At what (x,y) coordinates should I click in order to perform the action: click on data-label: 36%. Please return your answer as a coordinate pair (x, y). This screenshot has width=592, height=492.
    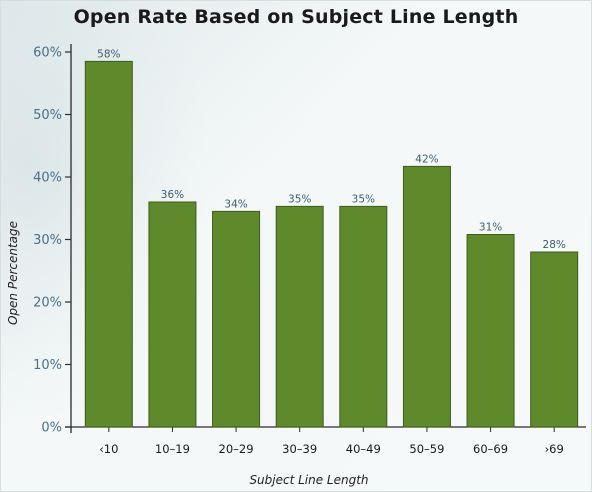
    Looking at the image, I should click on (172, 195).